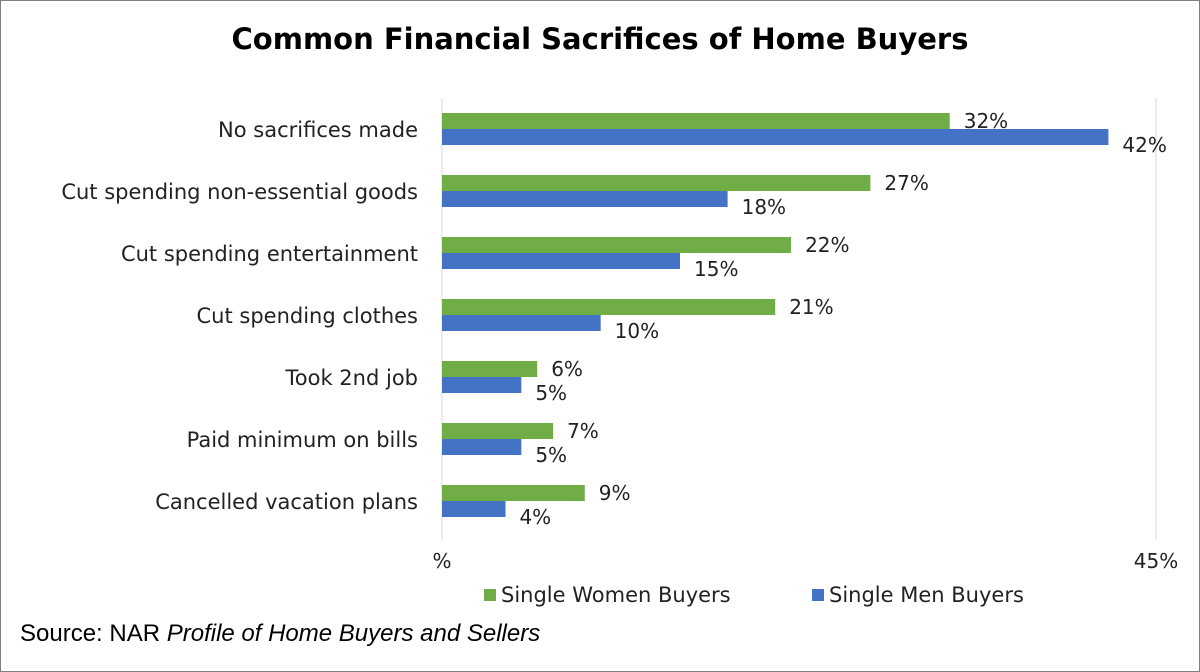 The width and height of the screenshot is (1200, 672). Describe the element at coordinates (535, 517) in the screenshot. I see `data-label: 4%` at that location.